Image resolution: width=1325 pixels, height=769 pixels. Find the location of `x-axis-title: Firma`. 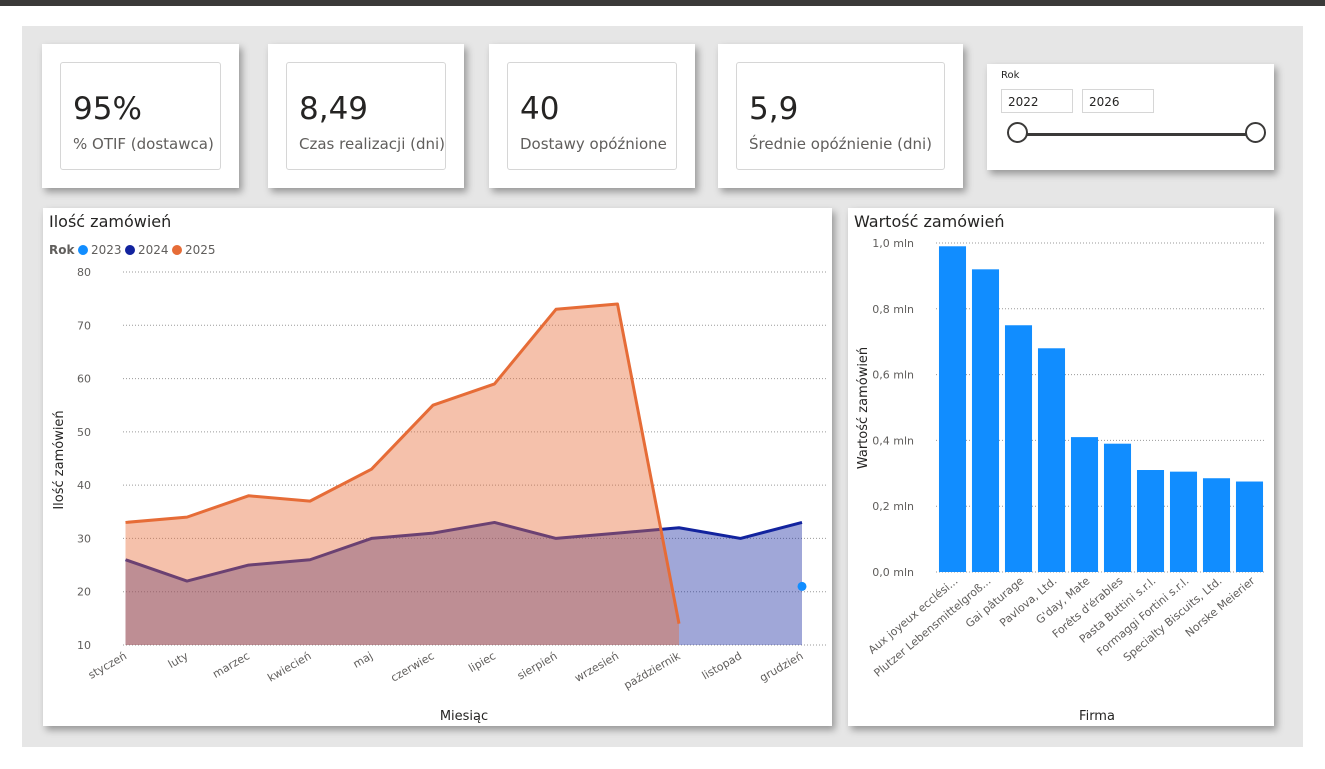

x-axis-title: Firma is located at coordinates (1097, 716).